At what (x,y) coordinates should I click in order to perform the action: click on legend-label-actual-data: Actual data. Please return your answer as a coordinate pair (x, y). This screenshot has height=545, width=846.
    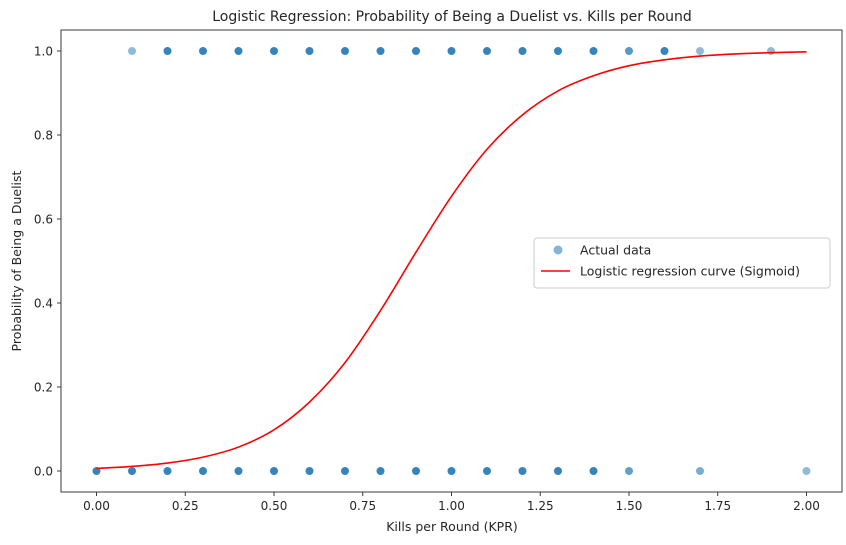
    Looking at the image, I should click on (615, 250).